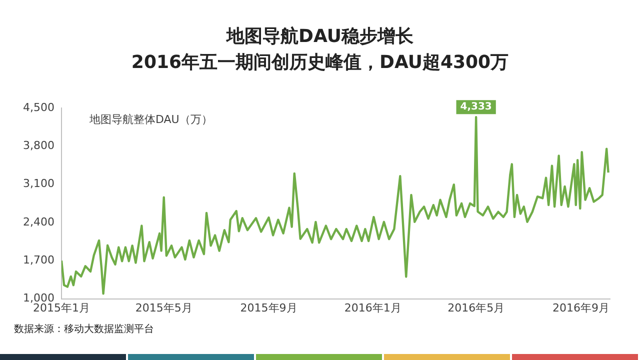  I want to click on x-tick-label: 2015年9月, so click(269, 307).